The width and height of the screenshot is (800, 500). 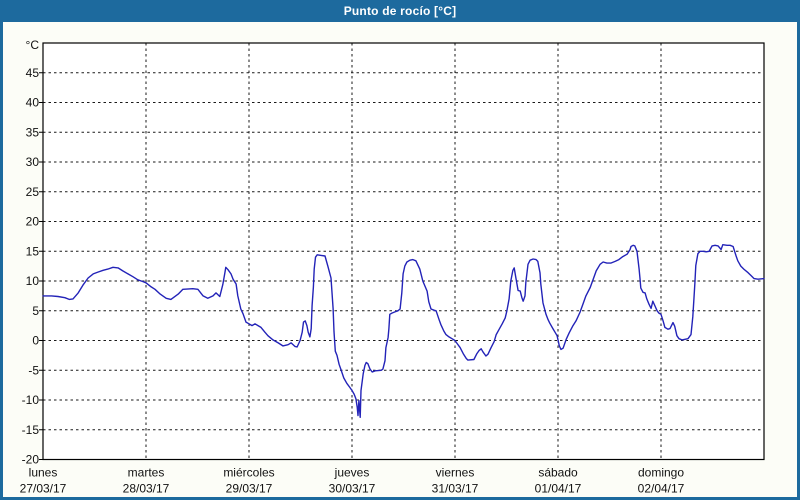 I want to click on y-tick-label: -10, so click(x=31, y=400).